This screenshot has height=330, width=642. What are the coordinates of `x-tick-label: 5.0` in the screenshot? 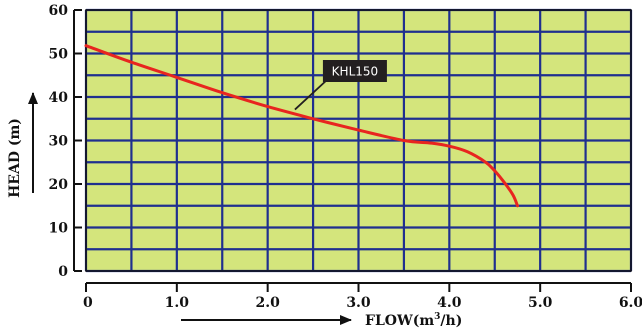 It's located at (540, 303).